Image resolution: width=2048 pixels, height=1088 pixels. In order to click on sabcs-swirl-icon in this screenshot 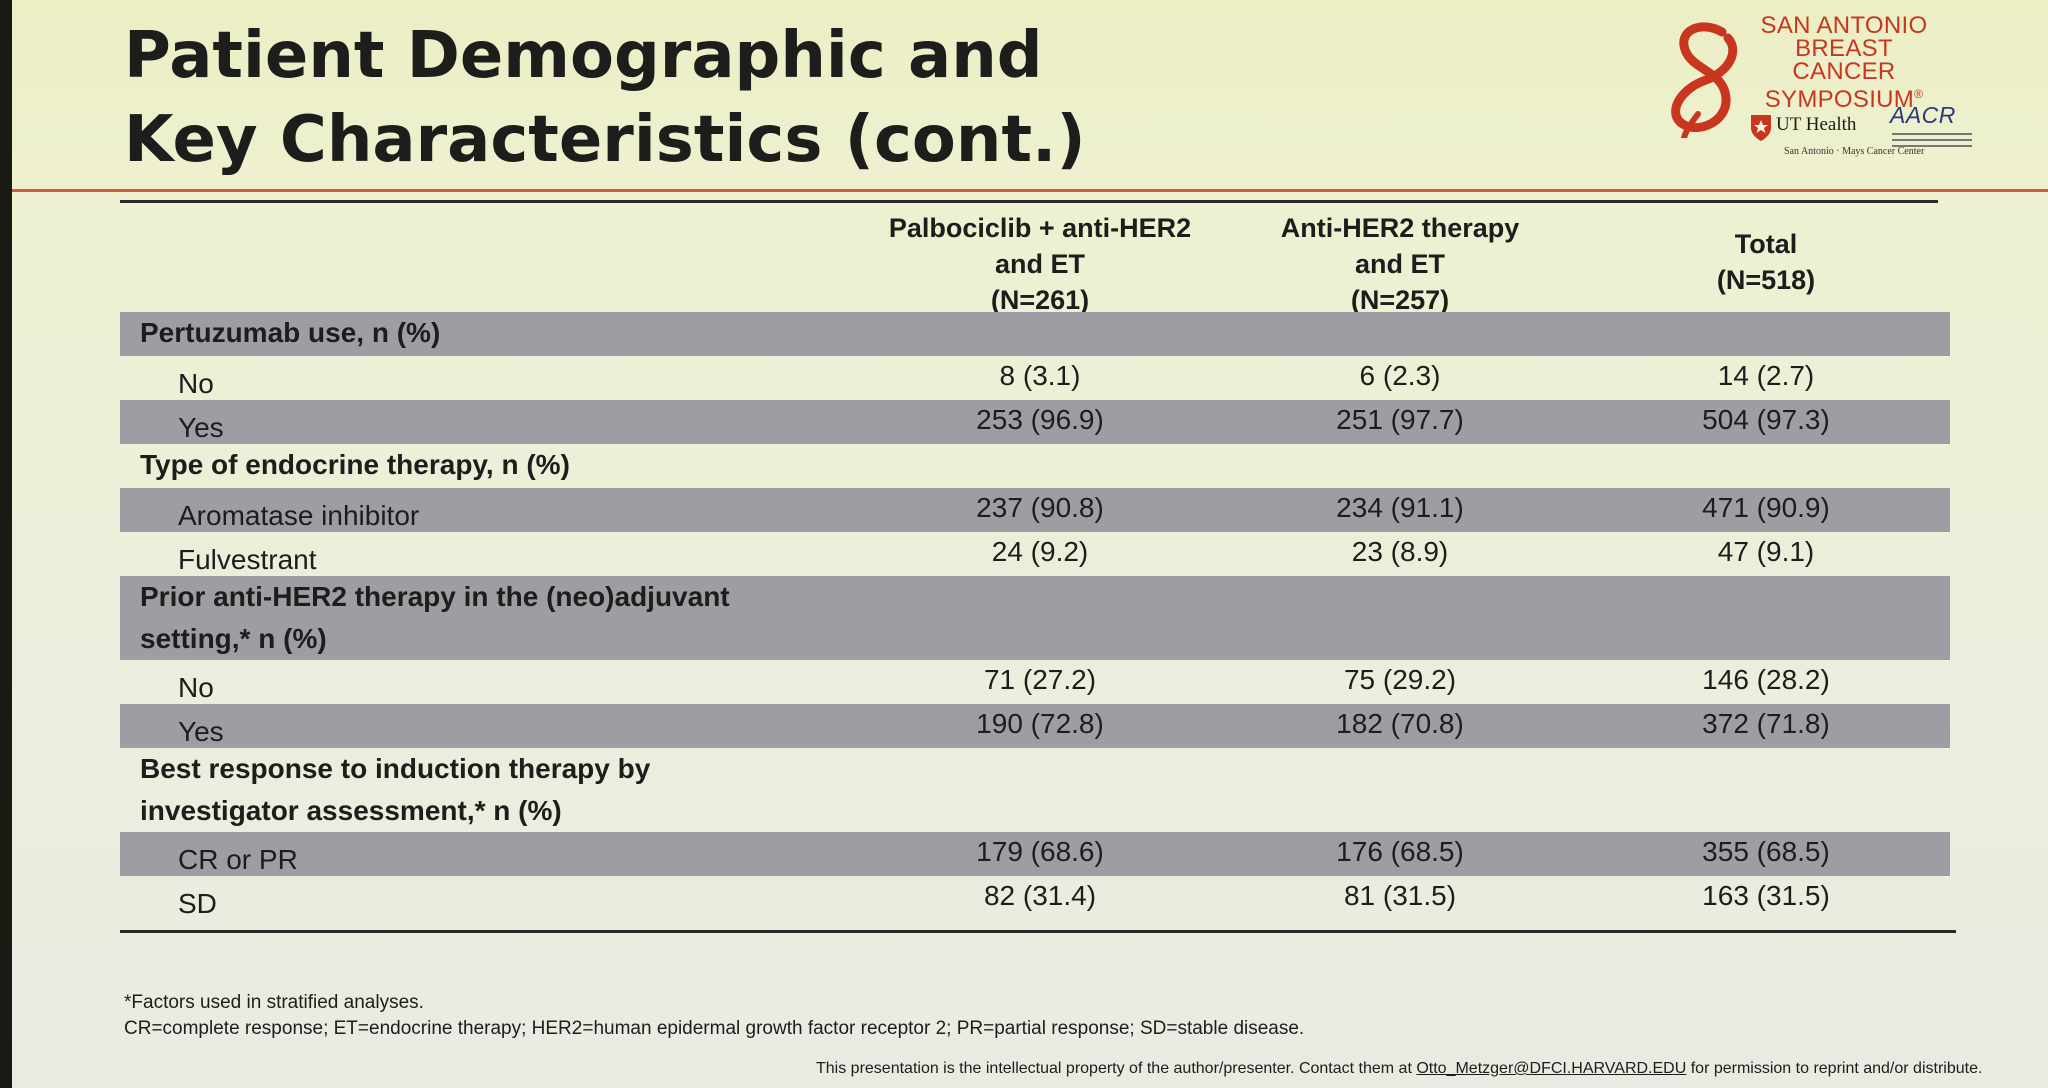, I will do `click(1704, 80)`.